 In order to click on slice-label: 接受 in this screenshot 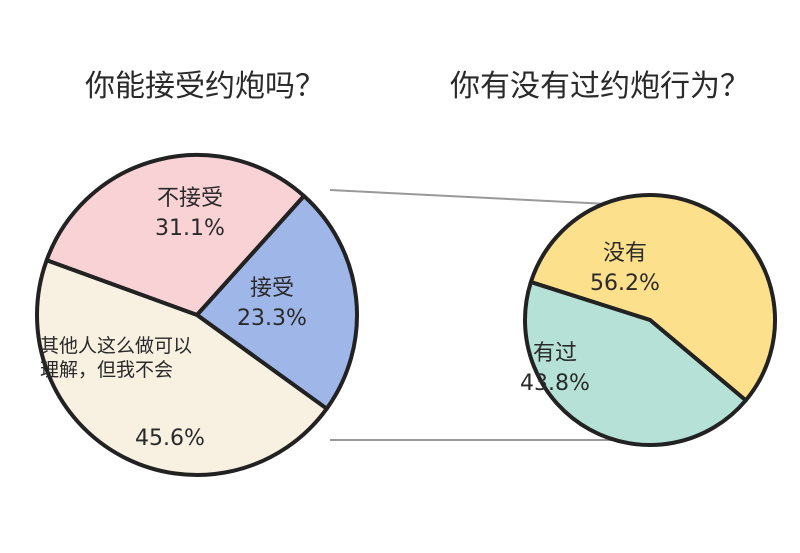, I will do `click(271, 288)`.